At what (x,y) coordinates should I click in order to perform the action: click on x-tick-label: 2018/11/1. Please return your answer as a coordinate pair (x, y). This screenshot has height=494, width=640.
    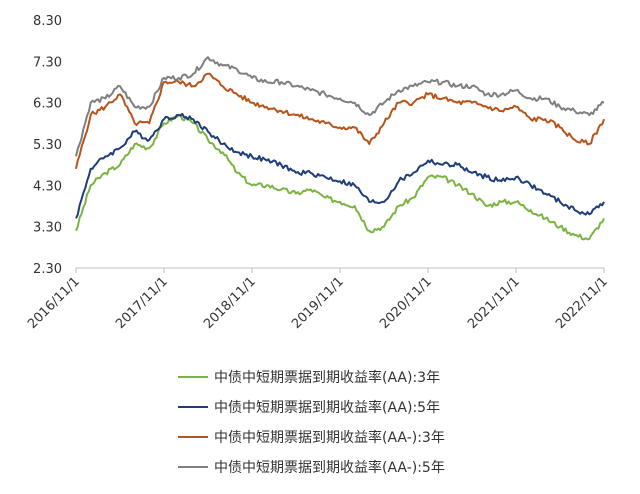
    Looking at the image, I should click on (230, 303).